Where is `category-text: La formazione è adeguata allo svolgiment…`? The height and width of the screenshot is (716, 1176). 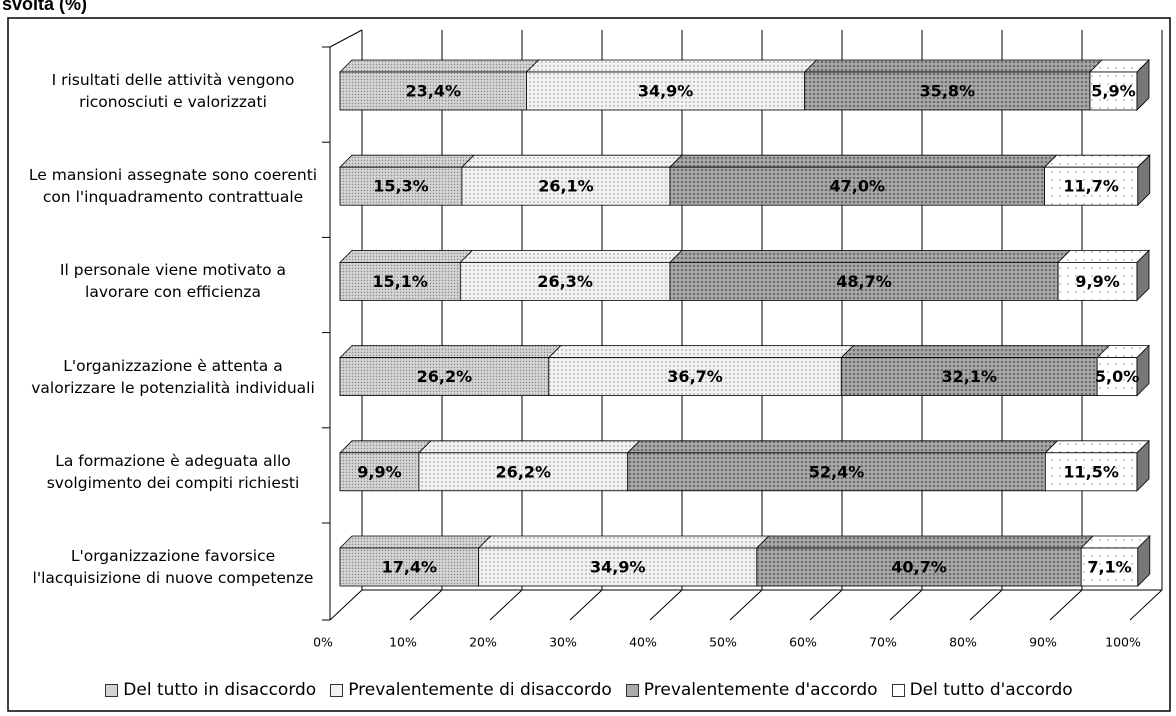 category-text: La formazione è adeguata allo svolgiment… is located at coordinates (173, 471).